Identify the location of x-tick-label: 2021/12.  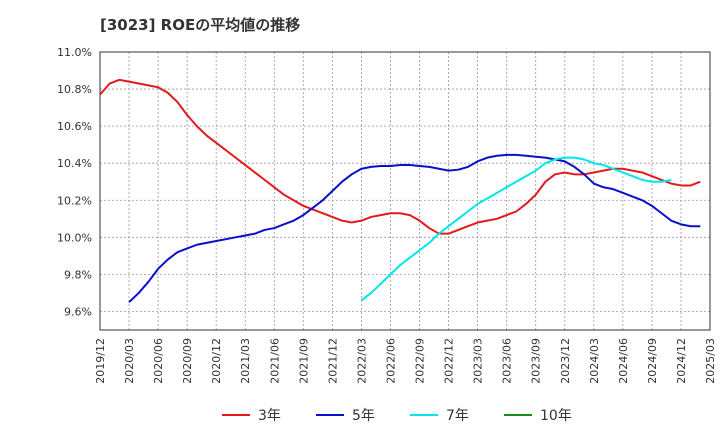
(332, 361).